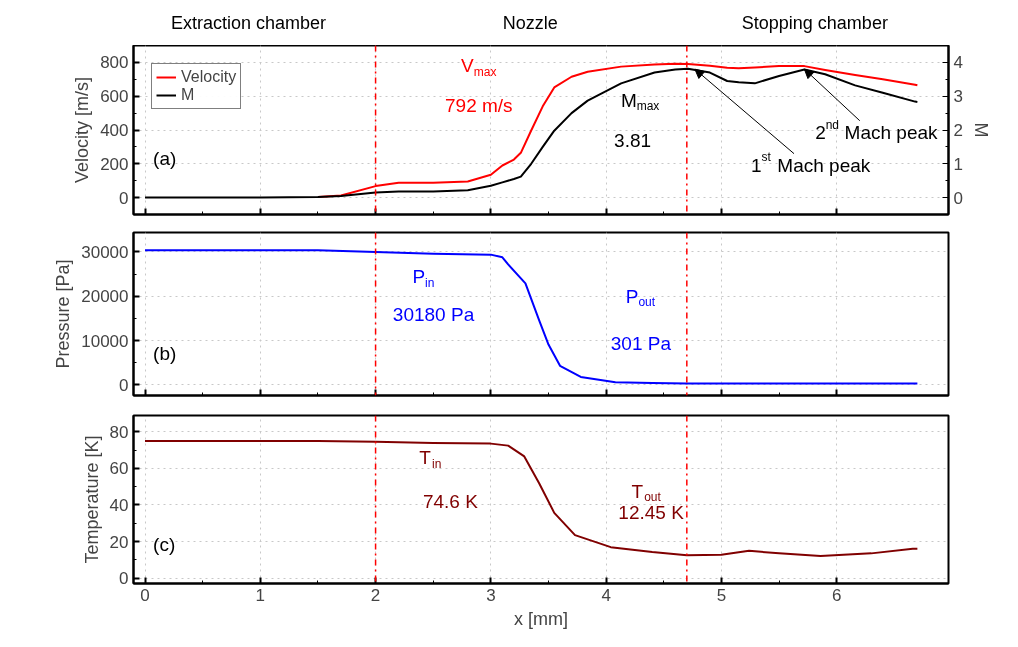 Image resolution: width=1018 pixels, height=647 pixels. I want to click on annotation: (c), so click(164, 545).